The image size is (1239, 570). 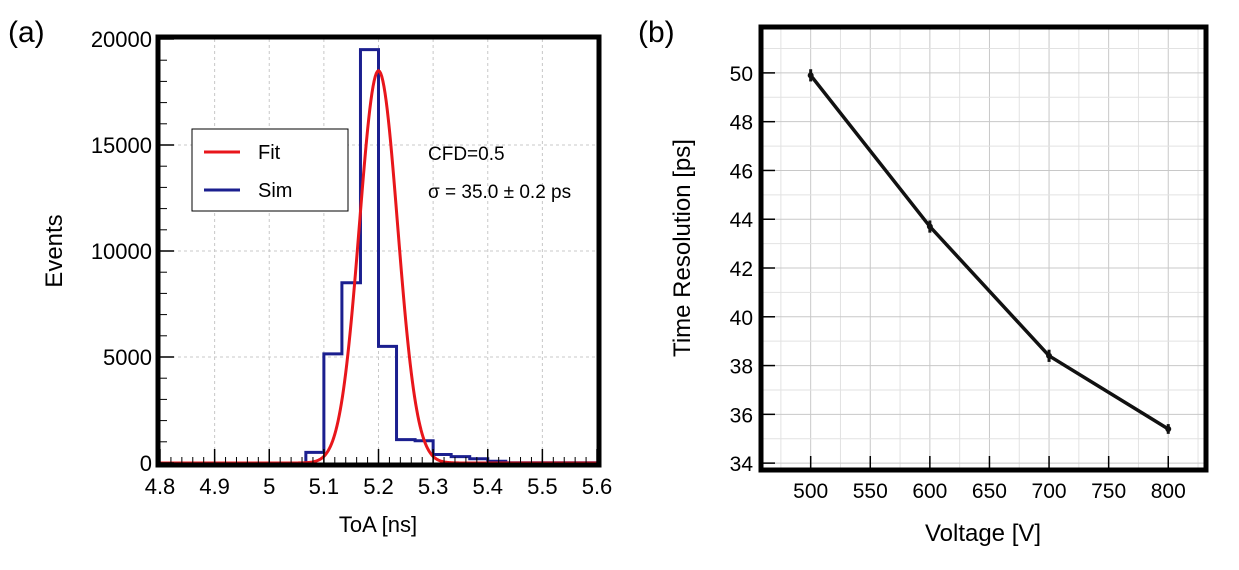 What do you see at coordinates (26, 32) in the screenshot?
I see `panel-label-a: (a)` at bounding box center [26, 32].